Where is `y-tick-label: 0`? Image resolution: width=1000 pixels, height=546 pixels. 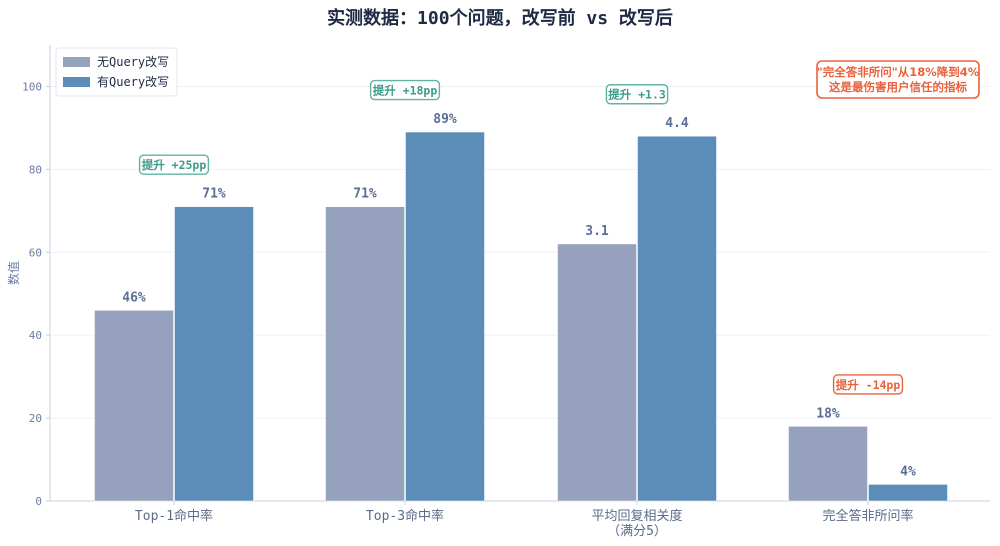 y-tick-label: 0 is located at coordinates (38, 501).